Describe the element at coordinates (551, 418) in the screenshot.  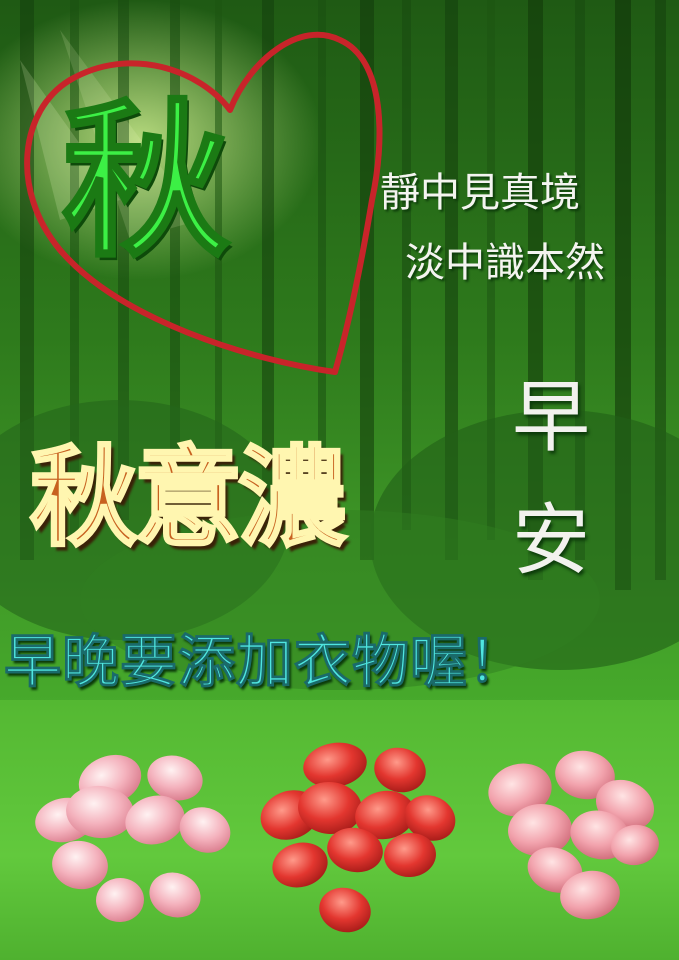
I see `greeting-morning: 早` at that location.